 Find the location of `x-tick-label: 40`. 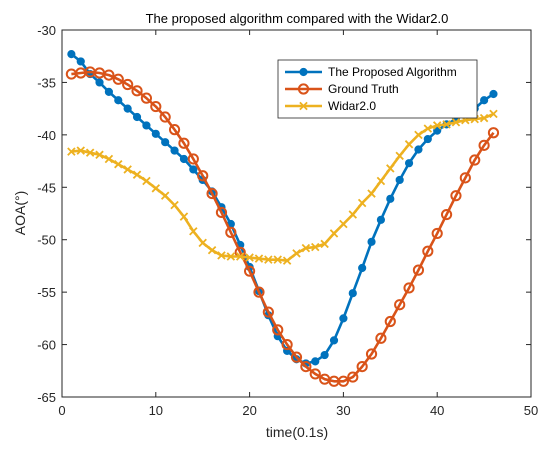

x-tick-label: 40 is located at coordinates (437, 410).